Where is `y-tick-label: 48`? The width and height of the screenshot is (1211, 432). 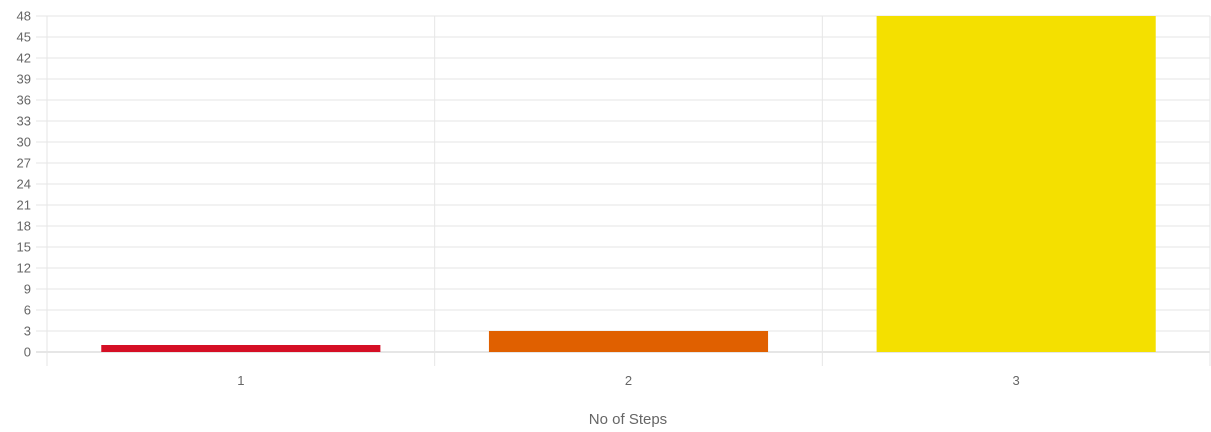
y-tick-label: 48 is located at coordinates (24, 16).